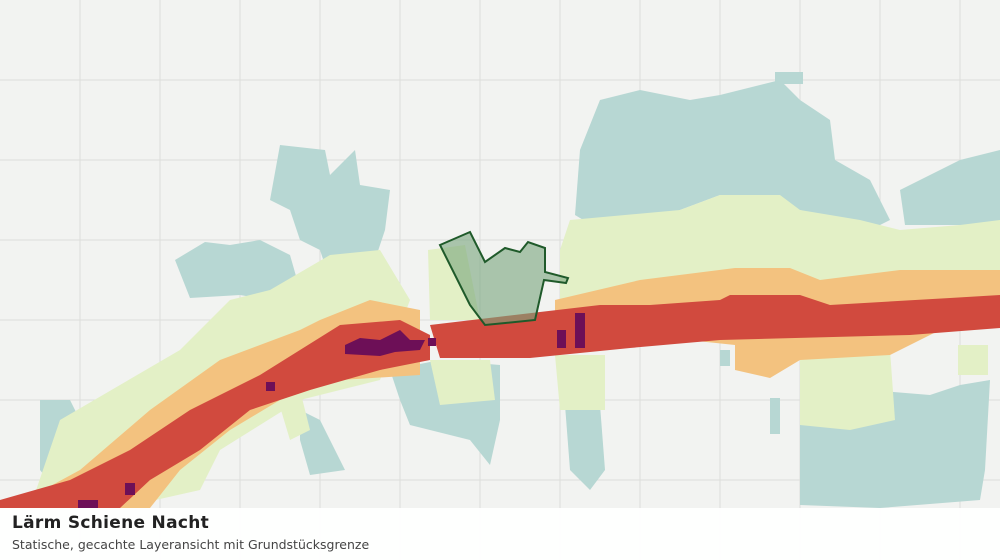  What do you see at coordinates (111, 523) in the screenshot?
I see `layer-title: Lärm Schiene Nacht` at bounding box center [111, 523].